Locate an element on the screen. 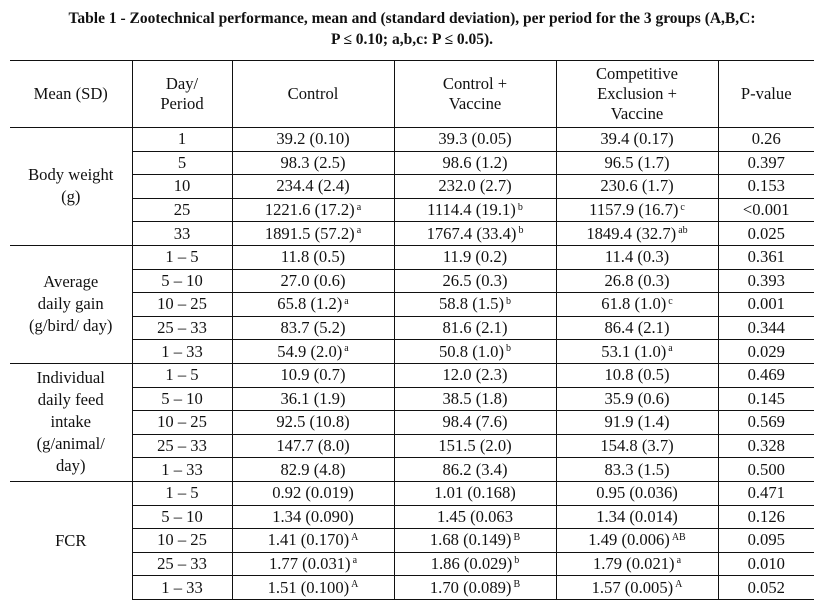  group-label-line: daily gain is located at coordinates (70, 304).